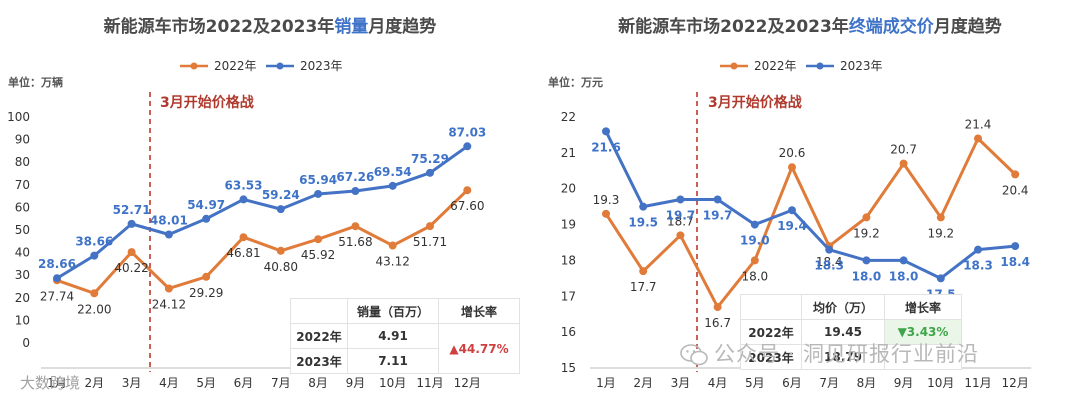 The image size is (1080, 406). What do you see at coordinates (810, 24) in the screenshot?
I see `chart-title: 新能源车市场2022及2023年终端成交价月度趋势` at bounding box center [810, 24].